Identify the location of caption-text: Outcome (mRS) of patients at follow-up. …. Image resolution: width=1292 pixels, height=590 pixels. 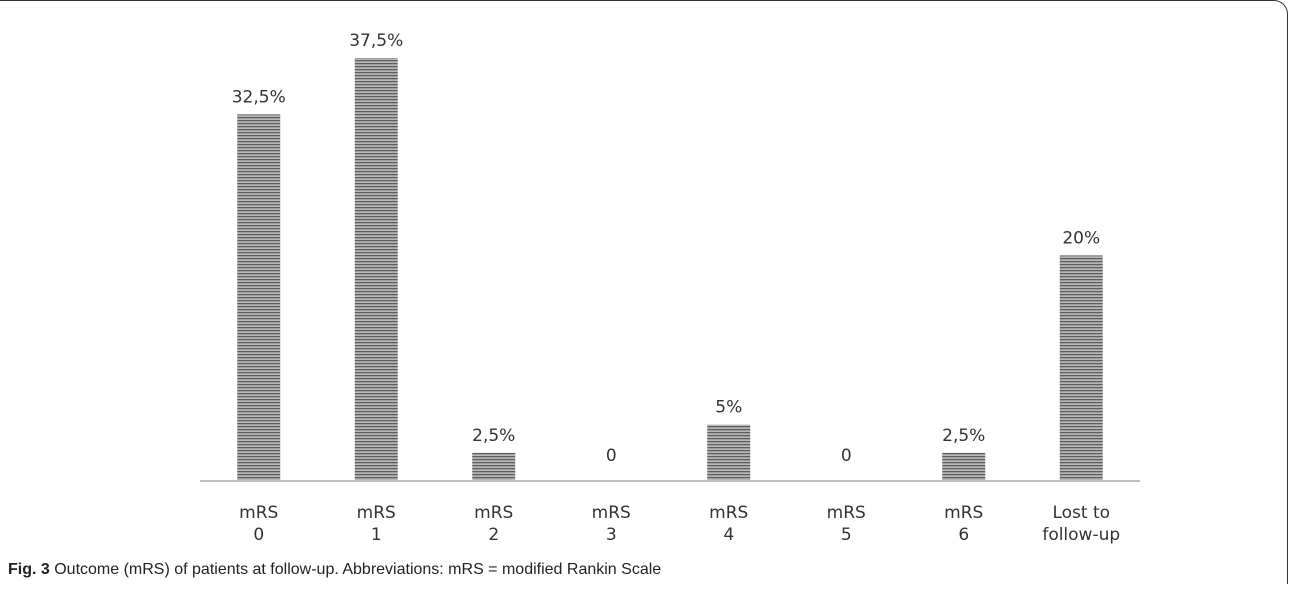
(355, 569).